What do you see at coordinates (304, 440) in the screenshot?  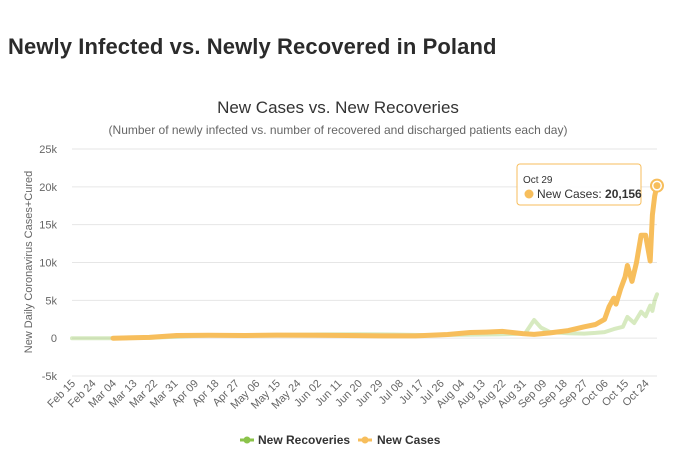 I see `legend-label-new-recoveries: New Recoveries` at bounding box center [304, 440].